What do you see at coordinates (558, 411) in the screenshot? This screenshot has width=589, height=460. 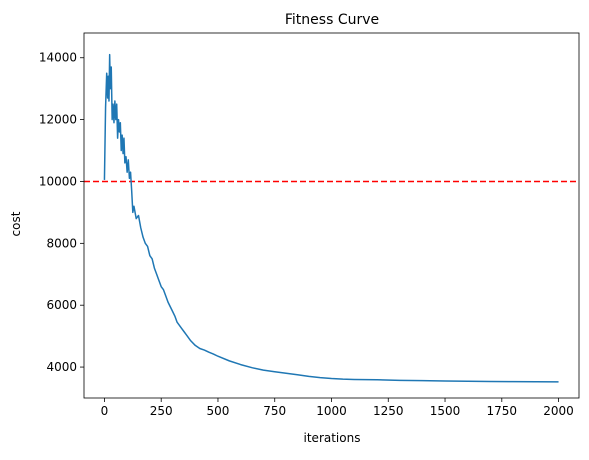 I see `x-tick-label: 2000` at bounding box center [558, 411].